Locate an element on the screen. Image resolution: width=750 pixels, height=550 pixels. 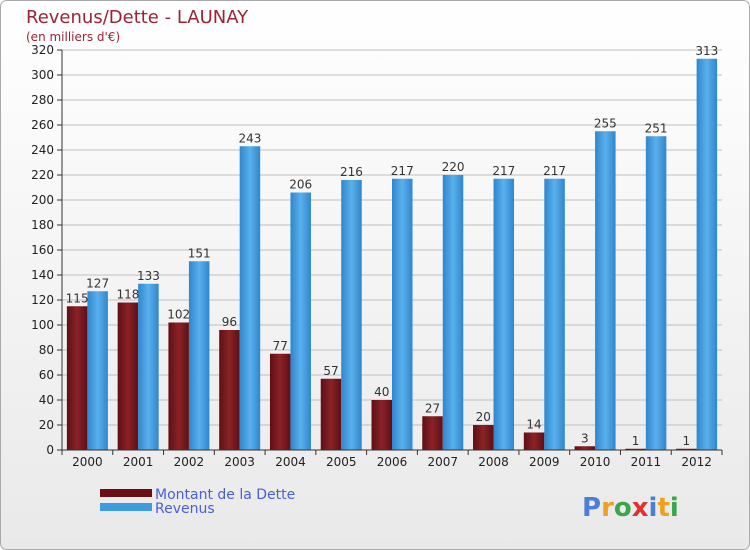
debt-bar-label: 96 is located at coordinates (229, 322).